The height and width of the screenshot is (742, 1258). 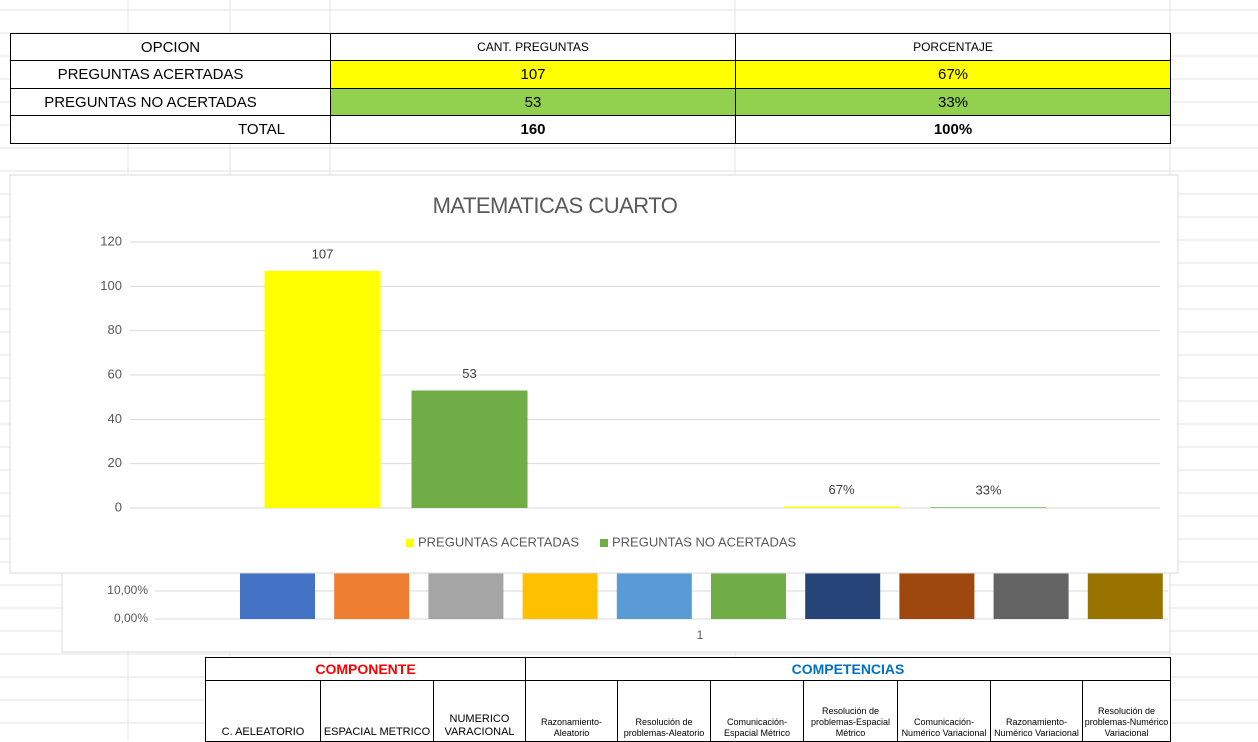 What do you see at coordinates (988, 490) in the screenshot?
I see `data-label: 33%` at bounding box center [988, 490].